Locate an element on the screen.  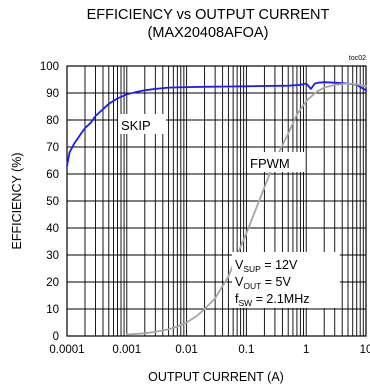
fpwm-label-bg is located at coordinates (276, 162).